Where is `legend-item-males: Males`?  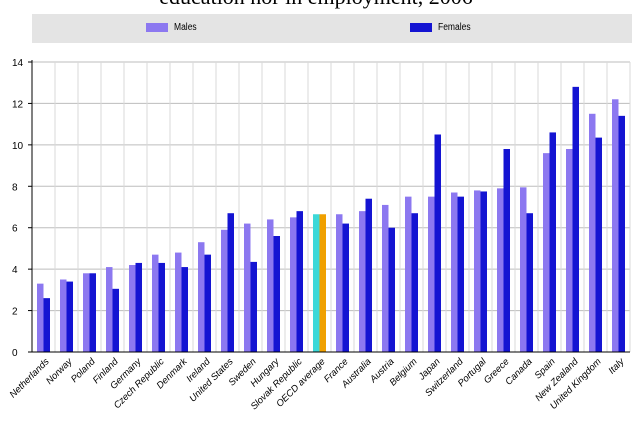
legend-item-males: Males is located at coordinates (173, 27).